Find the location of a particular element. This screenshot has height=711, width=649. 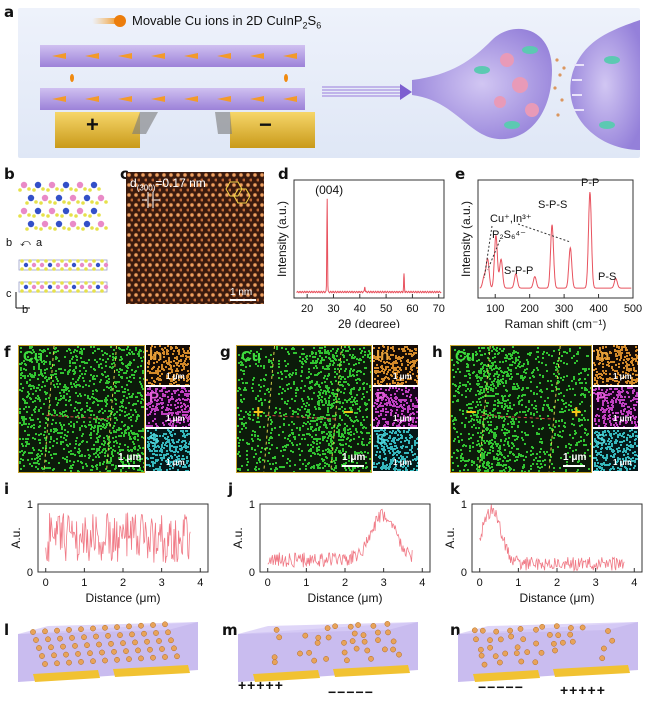

device-3d-m is located at coordinates (328, 651).